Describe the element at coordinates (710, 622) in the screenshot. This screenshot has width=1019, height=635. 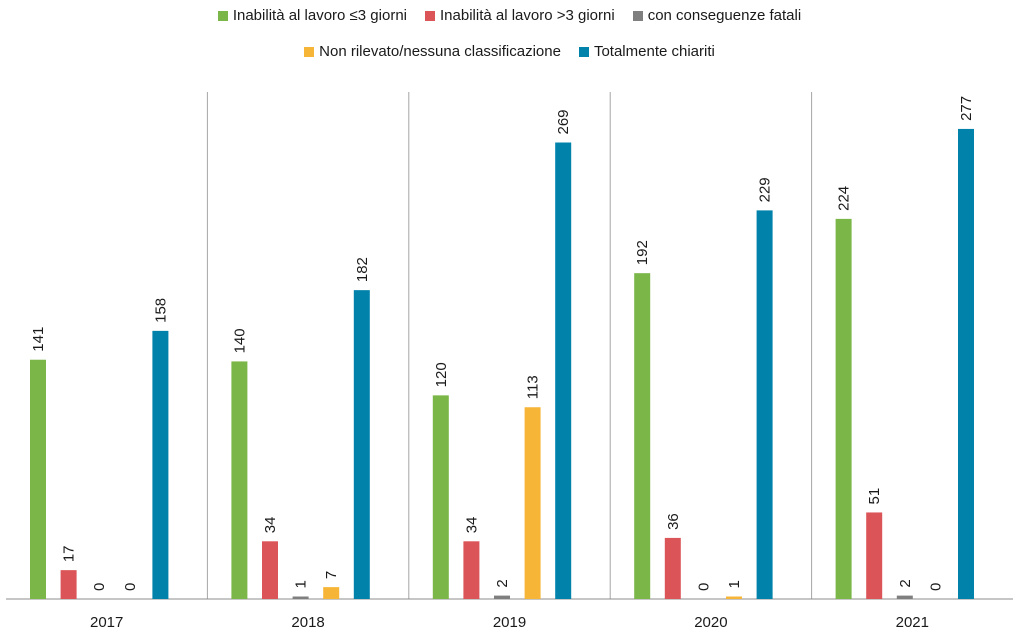
I see `x-tick-label: 2020` at that location.